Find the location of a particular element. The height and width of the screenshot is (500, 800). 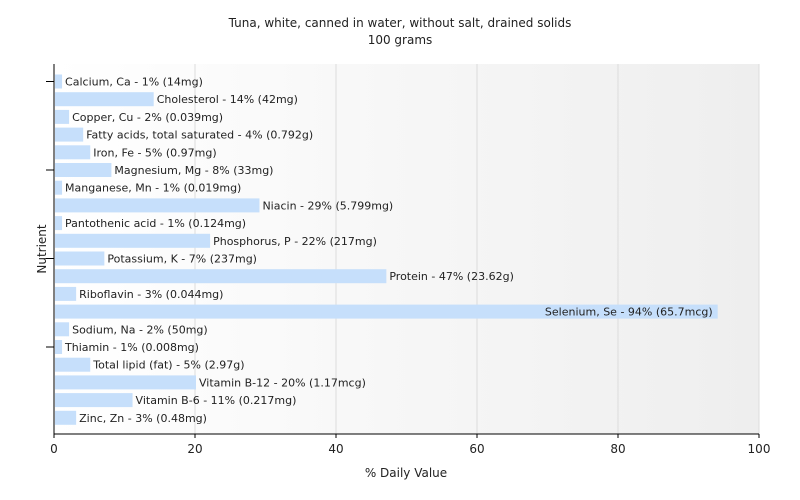

bar-label: Manganese, Mn - 1% (0.019mg) is located at coordinates (153, 188).